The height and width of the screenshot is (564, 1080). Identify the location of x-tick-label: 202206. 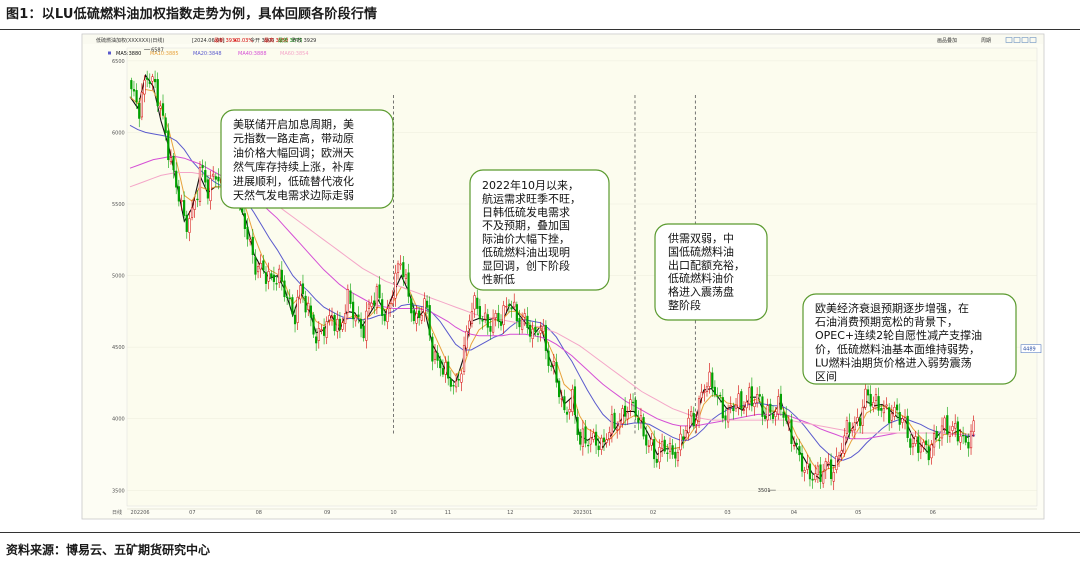
(140, 513).